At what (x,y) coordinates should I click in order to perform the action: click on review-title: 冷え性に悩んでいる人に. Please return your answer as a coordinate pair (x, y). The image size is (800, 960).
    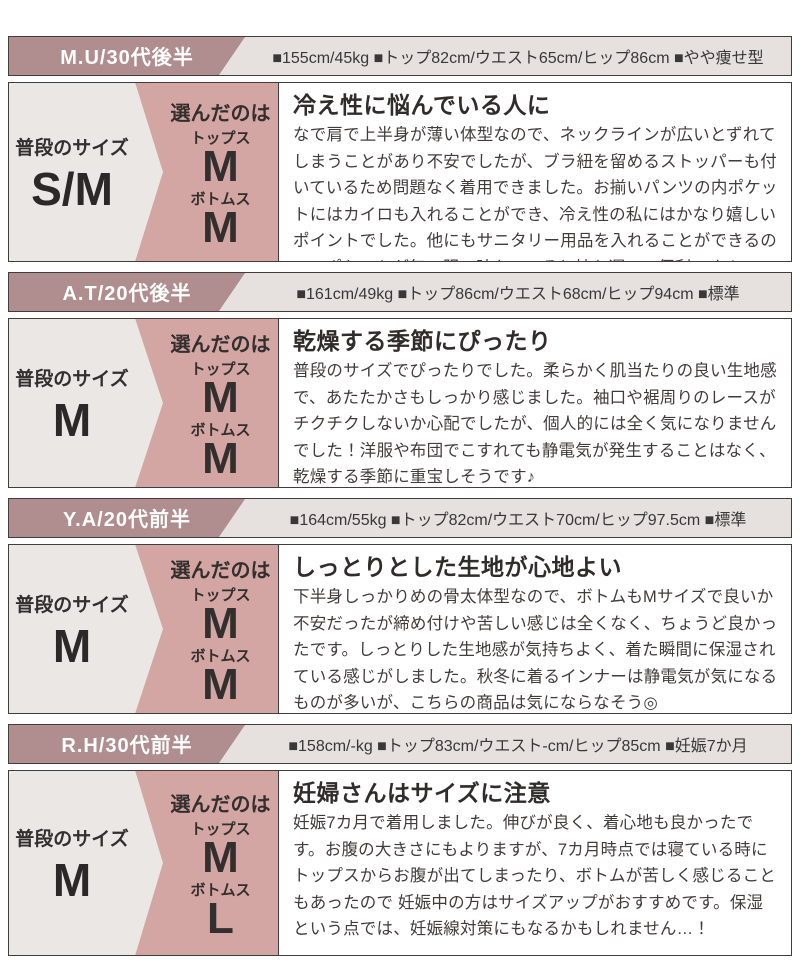
    Looking at the image, I should click on (422, 105).